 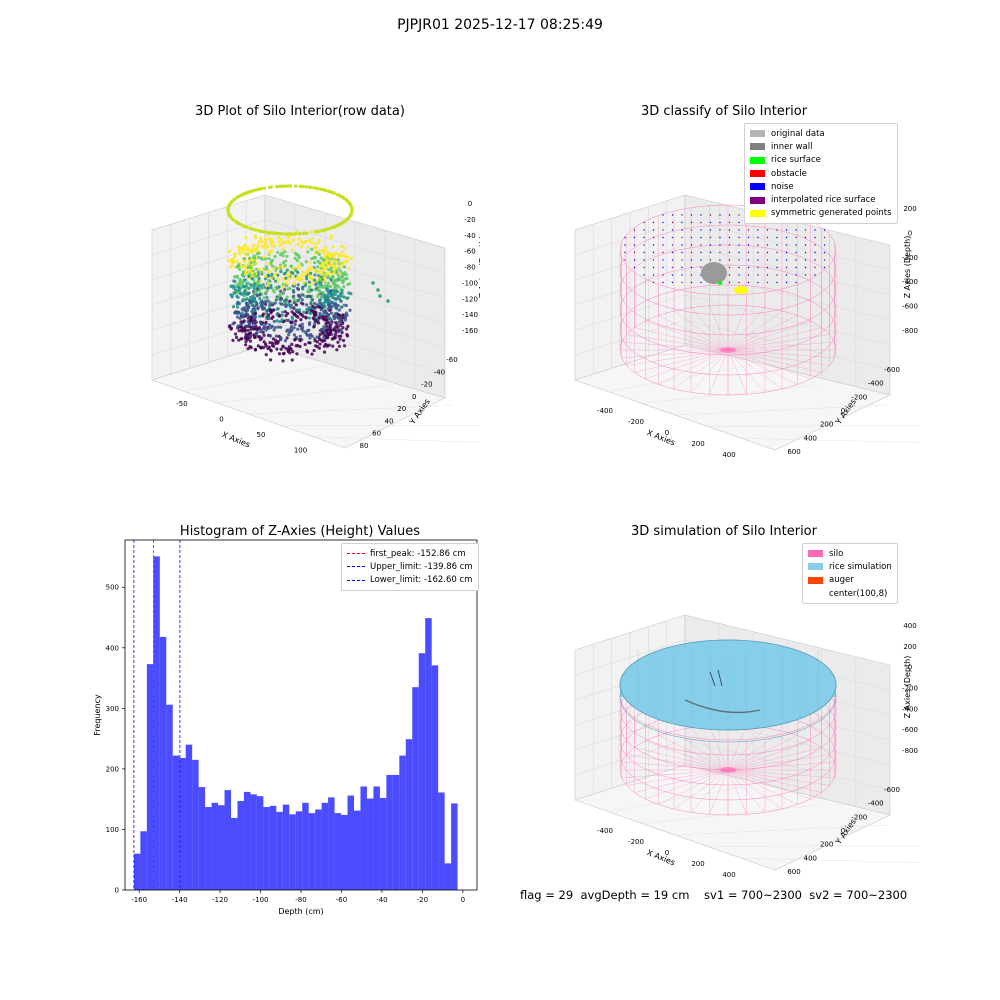 What do you see at coordinates (781, 830) in the screenshot?
I see `grid-line` at bounding box center [781, 830].